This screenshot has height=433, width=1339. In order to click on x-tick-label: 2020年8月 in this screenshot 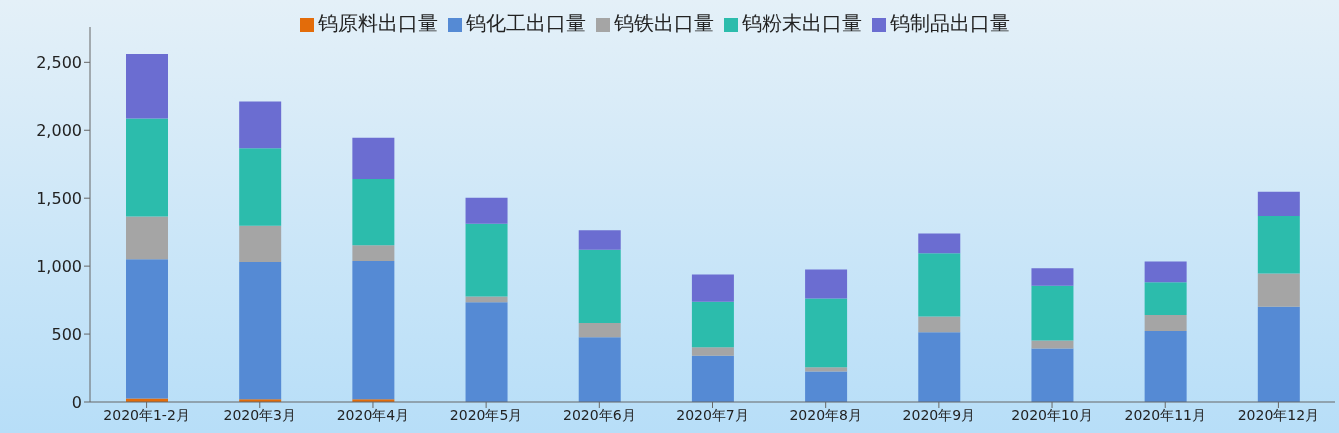, I will do `click(825, 414)`.